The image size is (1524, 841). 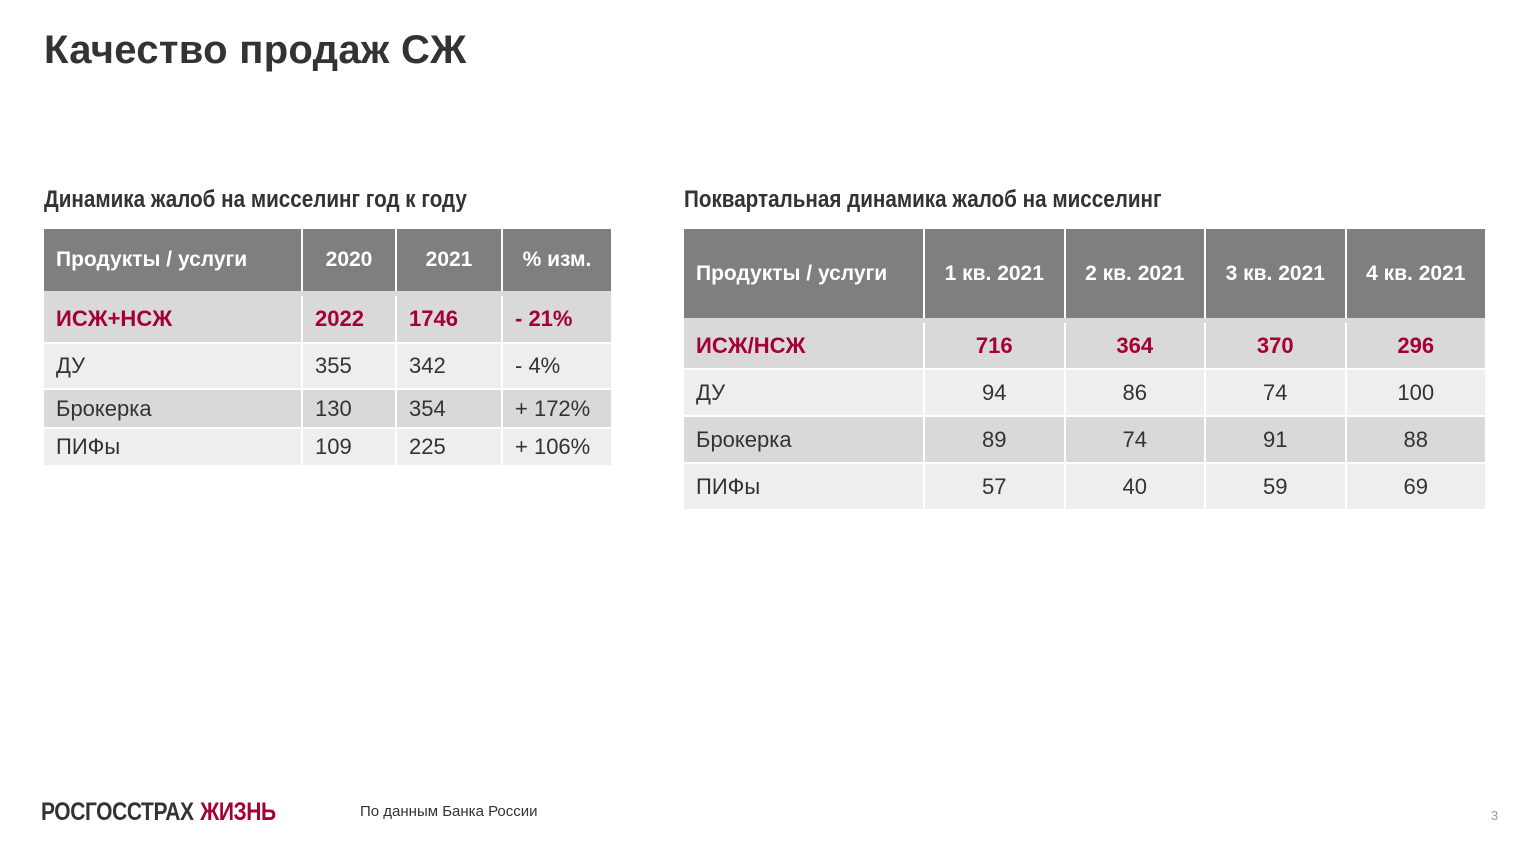 What do you see at coordinates (1415, 345) in the screenshot?
I see `cell-value: 296` at bounding box center [1415, 345].